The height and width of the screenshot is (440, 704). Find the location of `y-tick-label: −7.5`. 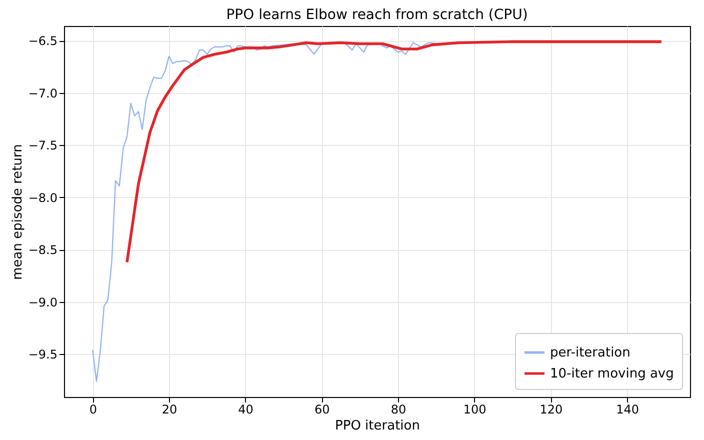

y-tick-label: −7.5 is located at coordinates (43, 145).